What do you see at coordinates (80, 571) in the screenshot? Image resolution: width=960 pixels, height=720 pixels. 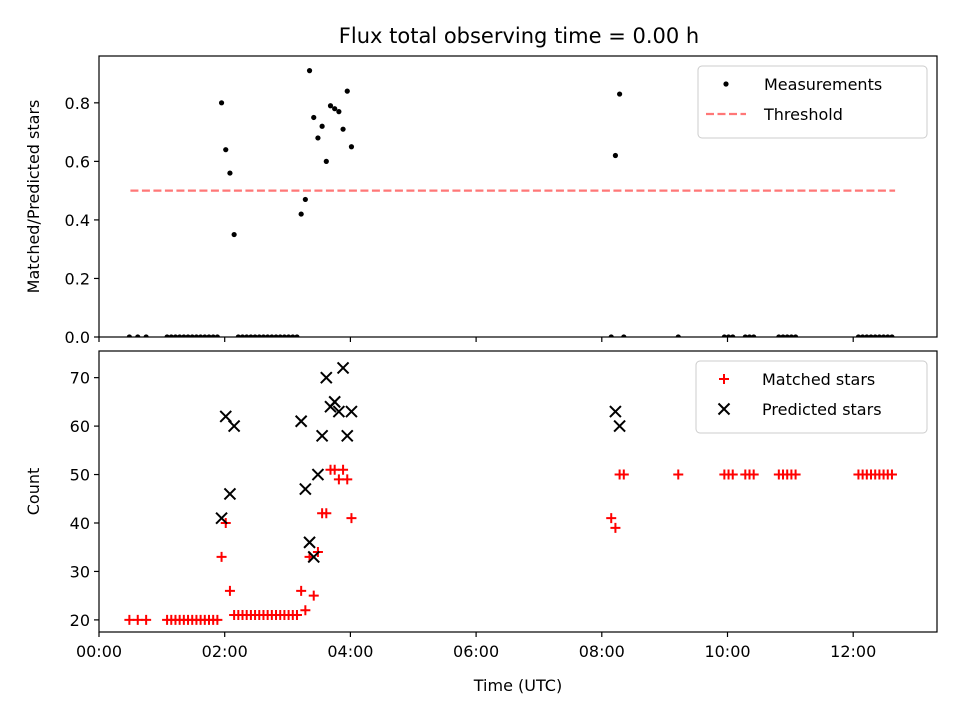 I see `y-tick-label-1: 30` at bounding box center [80, 571].